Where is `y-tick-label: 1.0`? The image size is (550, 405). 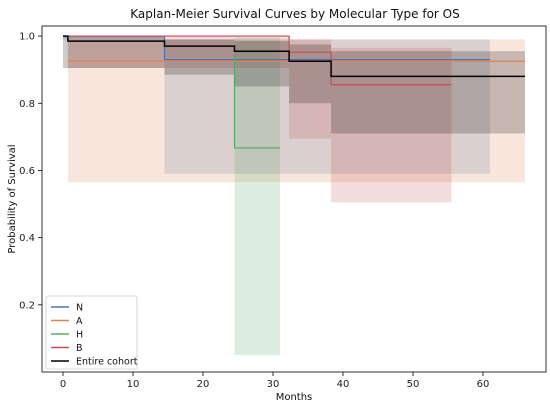
y-tick-label: 1.0 is located at coordinates (27, 37).